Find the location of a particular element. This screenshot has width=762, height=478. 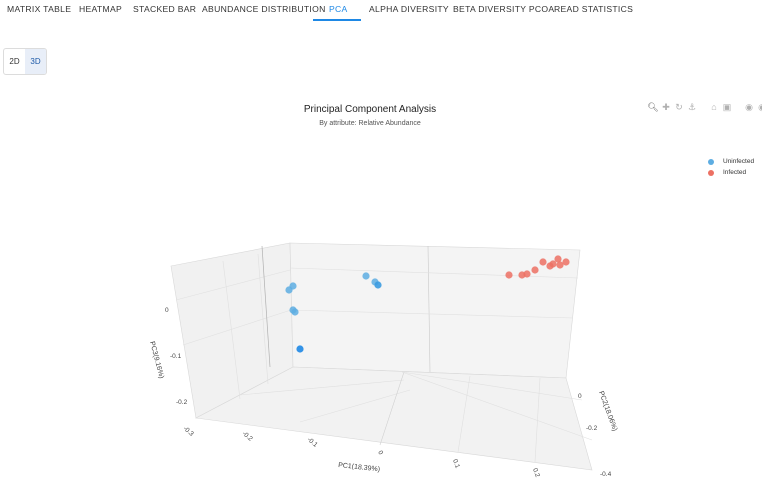

y-tick-neg0.4: -0.4 is located at coordinates (606, 474).